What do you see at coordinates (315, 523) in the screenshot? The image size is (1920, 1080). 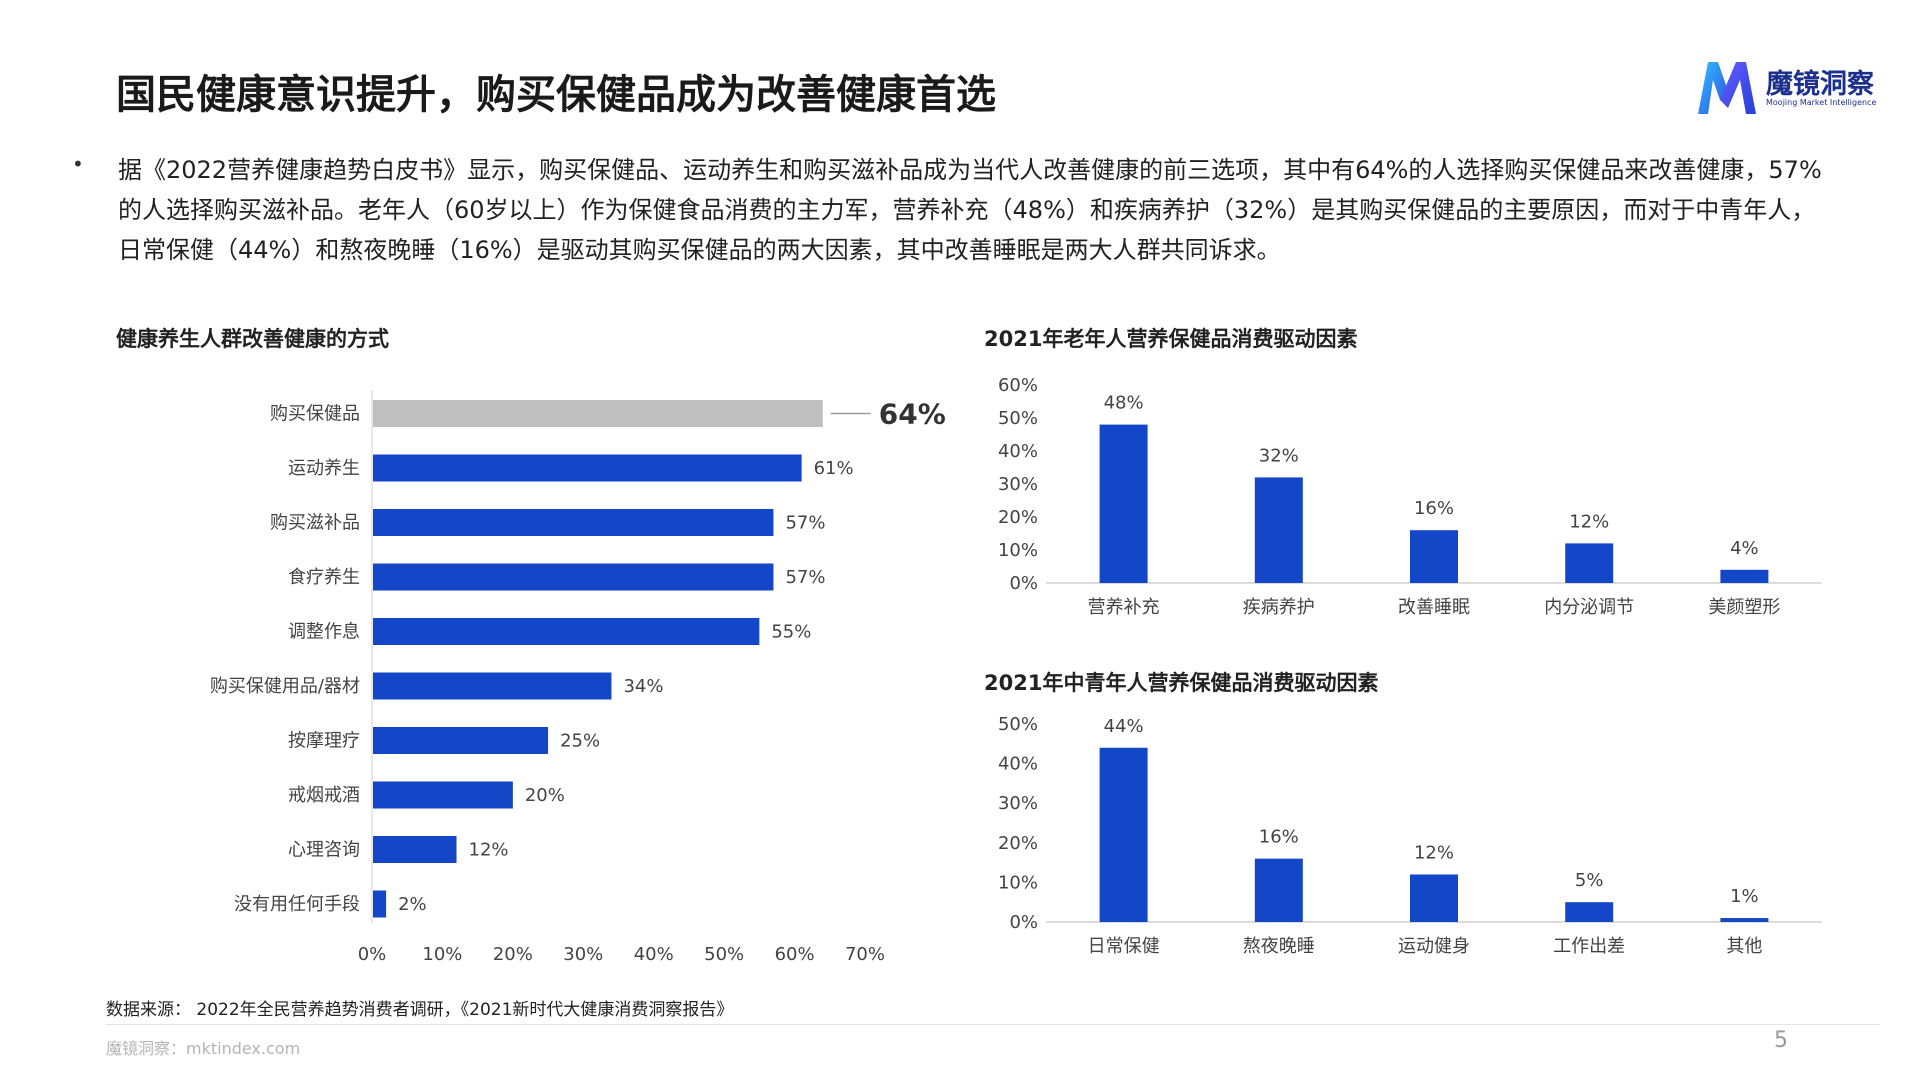 I see `category-label: 购买滋补品` at bounding box center [315, 523].